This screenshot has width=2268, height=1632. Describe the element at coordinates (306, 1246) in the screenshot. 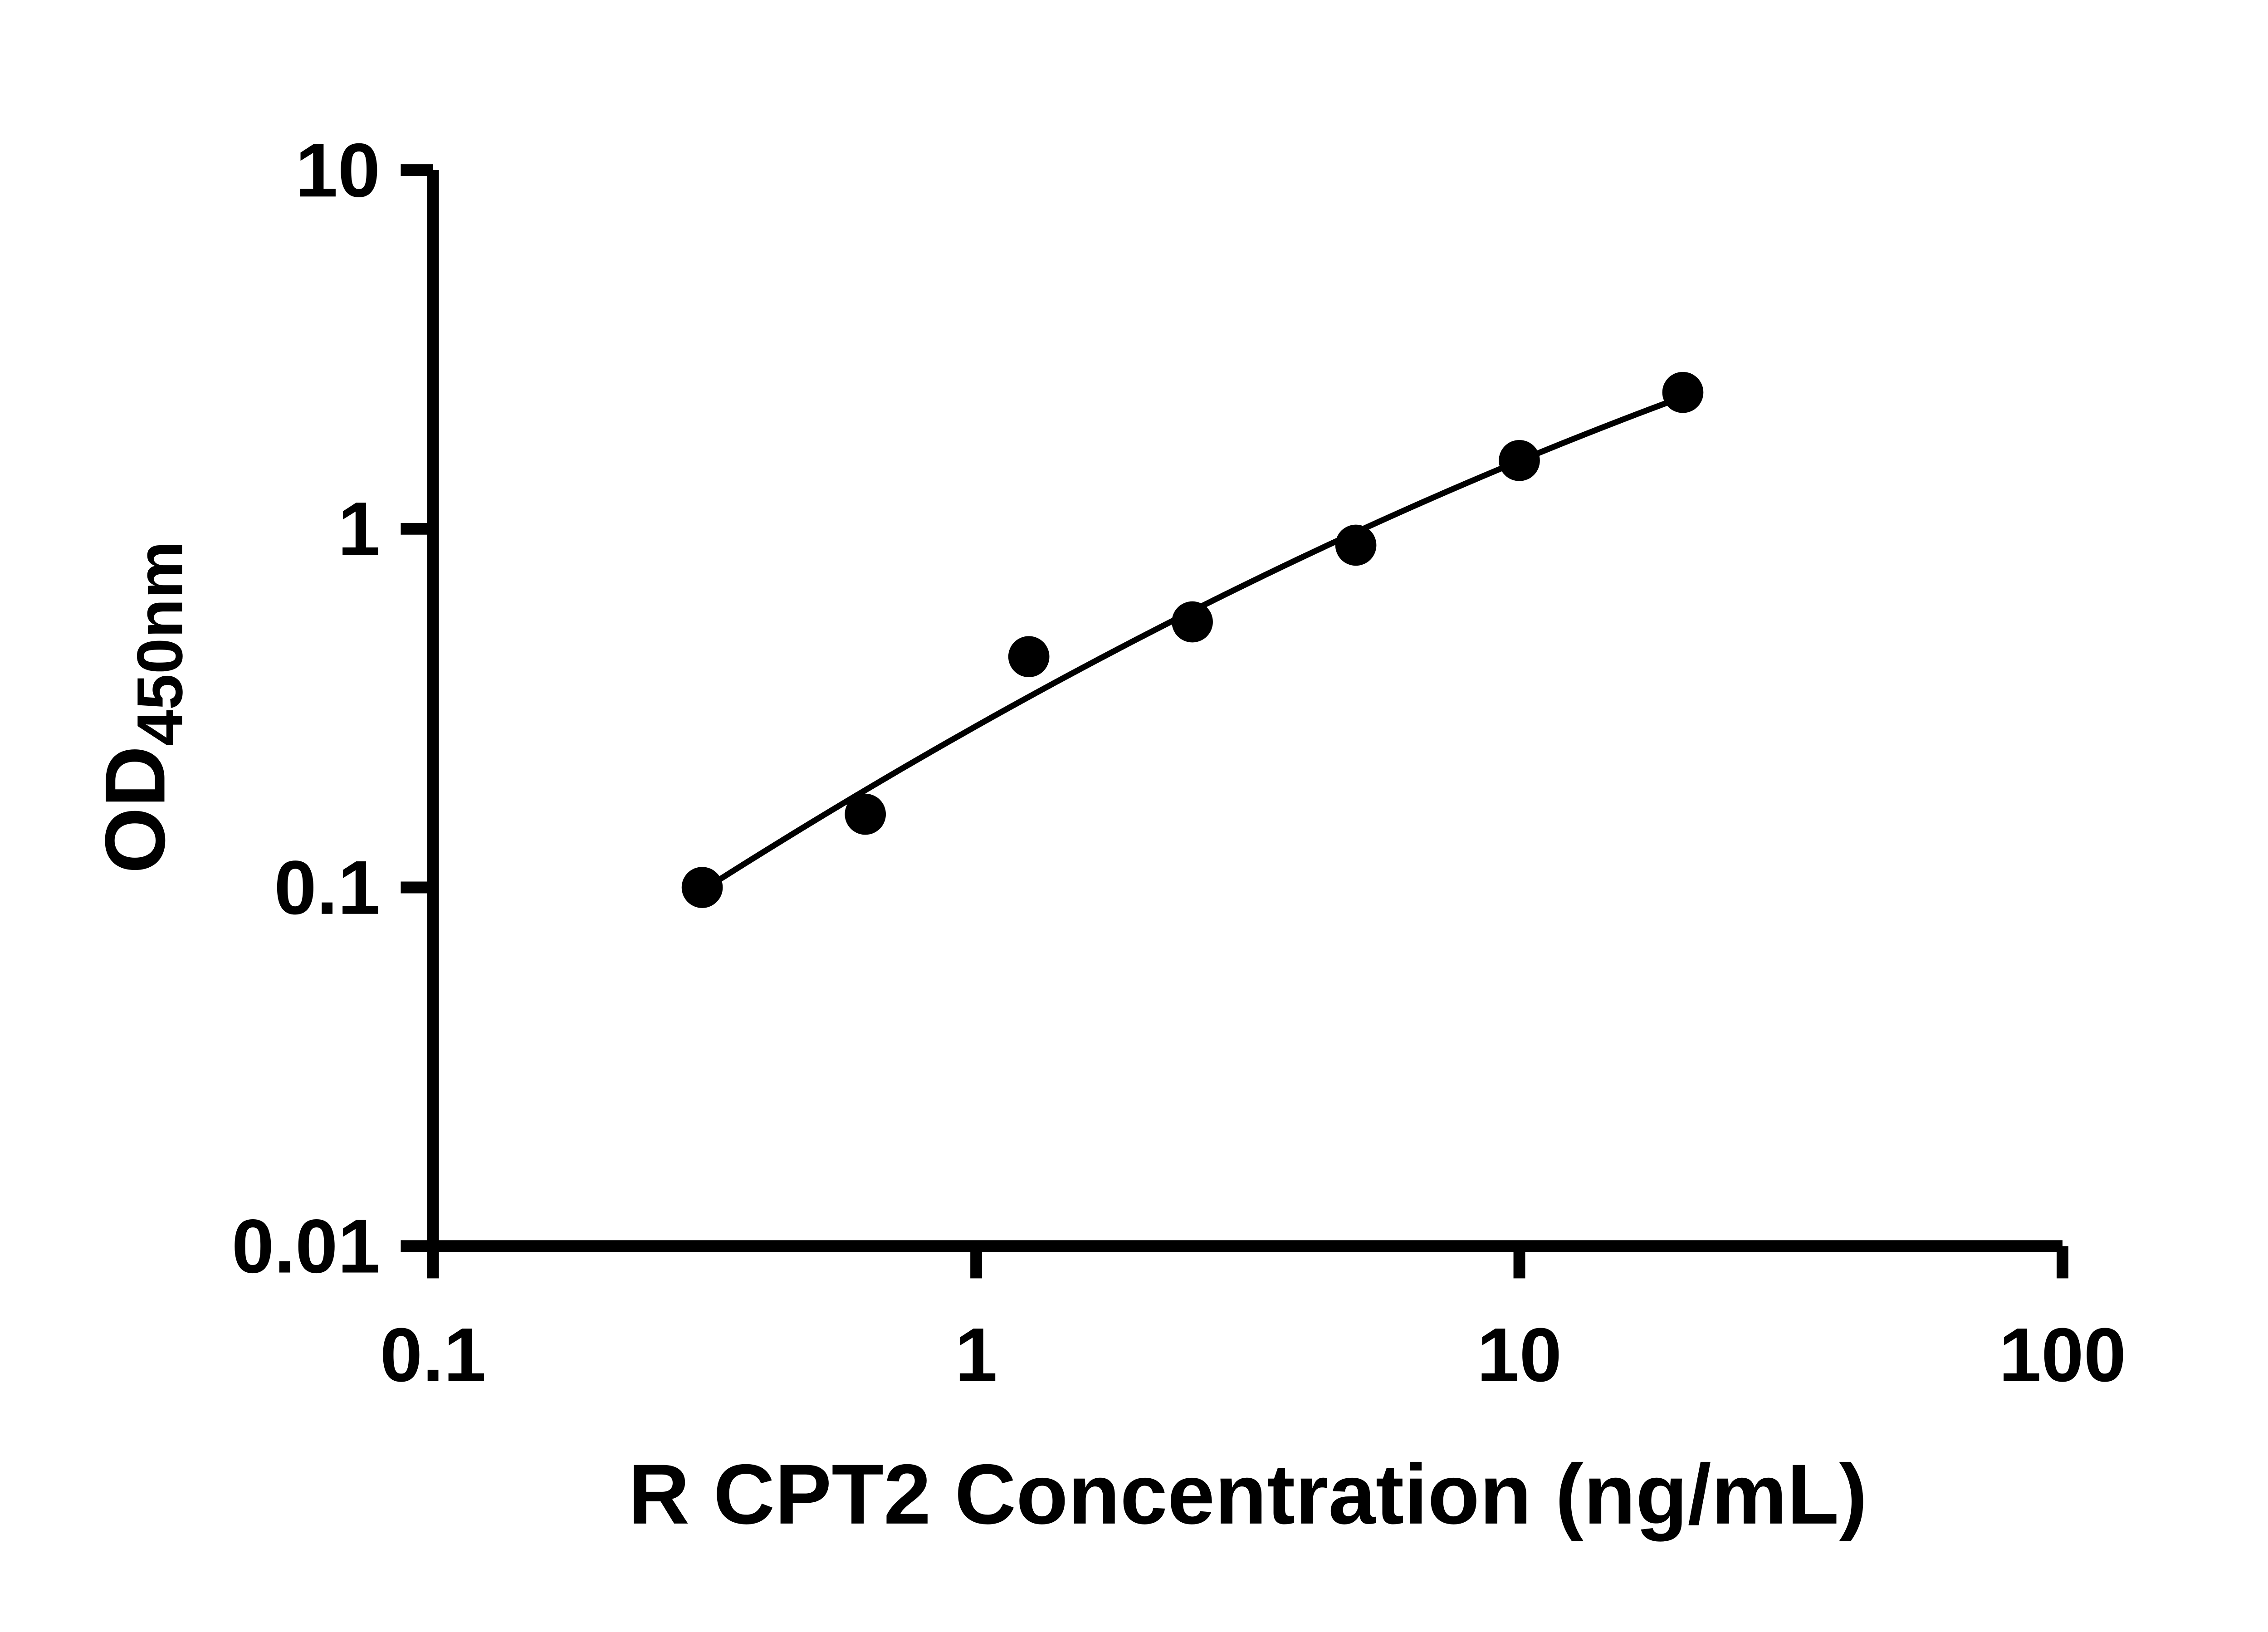

I see `y-tick-label: 0.01` at that location.